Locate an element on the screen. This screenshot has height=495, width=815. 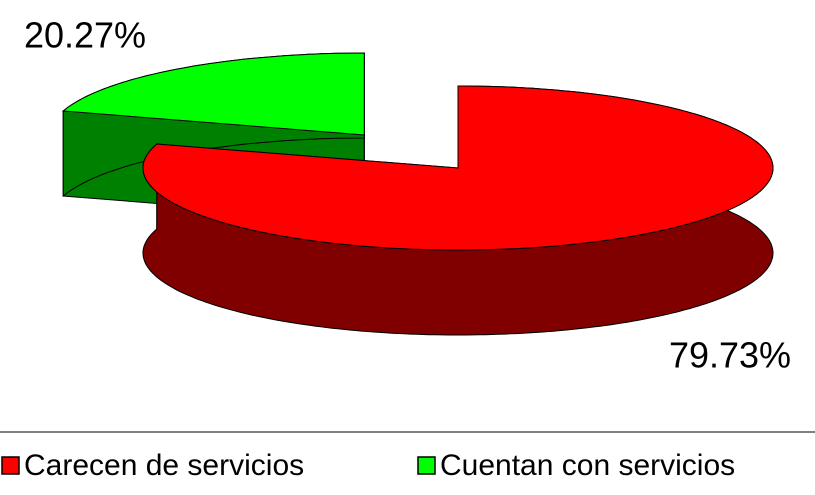
pie-slice is located at coordinates (213, 94).